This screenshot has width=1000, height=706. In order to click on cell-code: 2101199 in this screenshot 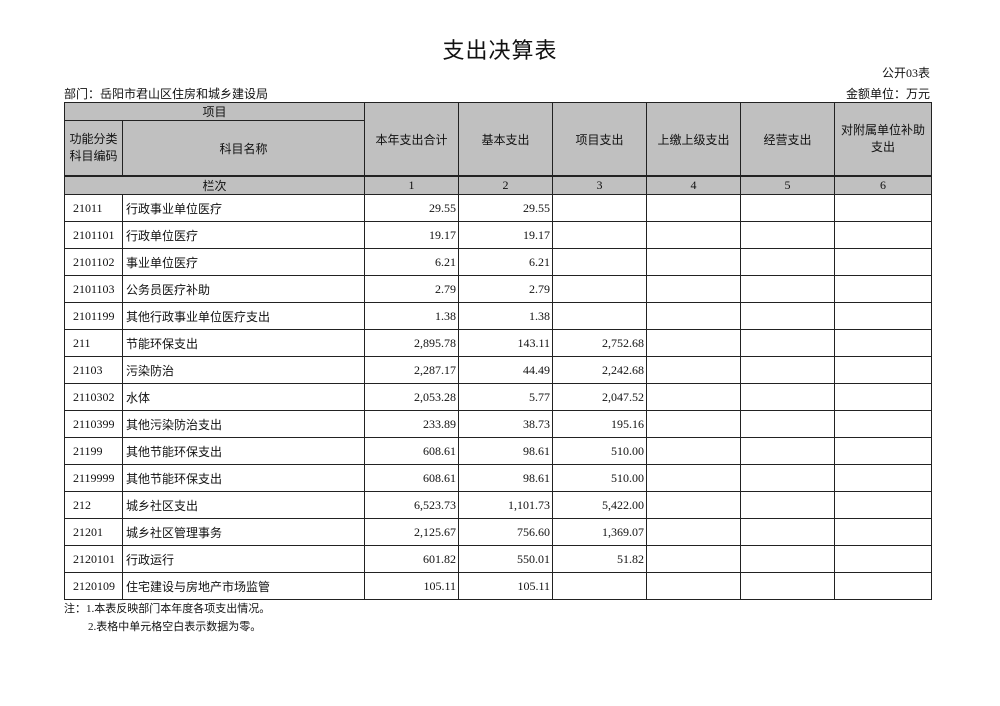, I will do `click(93, 316)`.